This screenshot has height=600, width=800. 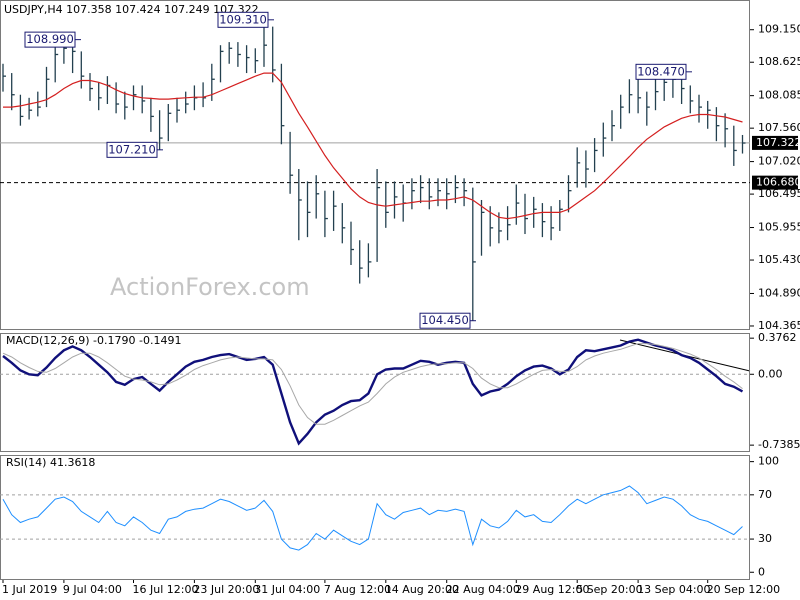 What do you see at coordinates (210, 287) in the screenshot?
I see `watermark: ActionForex.com` at bounding box center [210, 287].